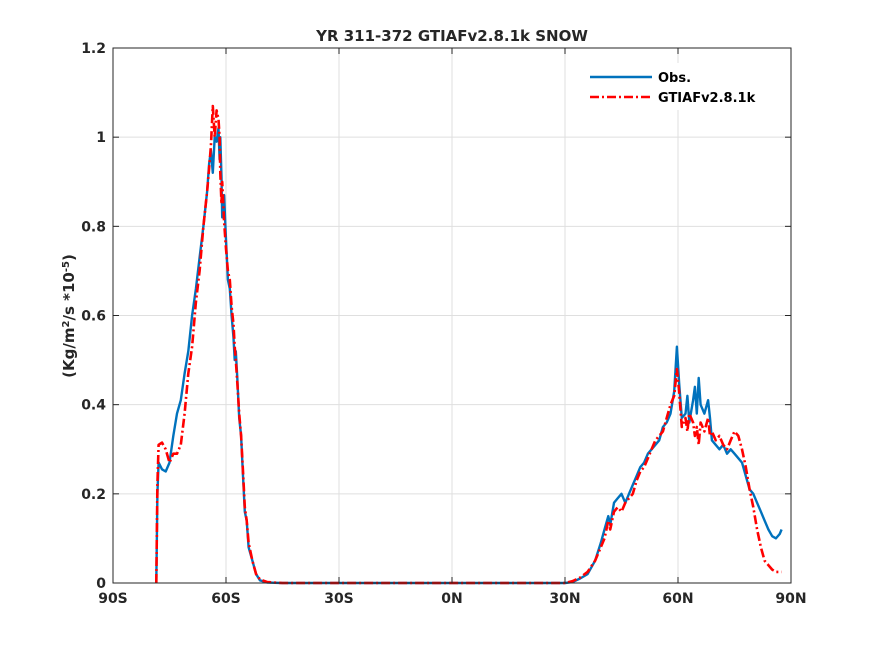 The width and height of the screenshot is (875, 661). I want to click on y-axis-label: (Kg/m2/s *10-5), so click(69, 316).